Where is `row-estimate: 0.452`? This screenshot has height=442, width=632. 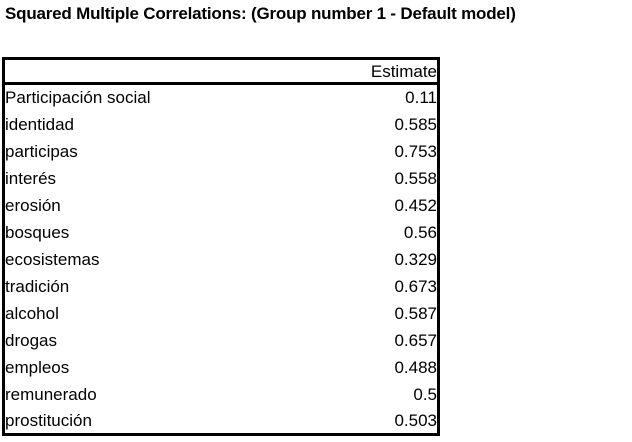 row-estimate: 0.452 is located at coordinates (415, 205).